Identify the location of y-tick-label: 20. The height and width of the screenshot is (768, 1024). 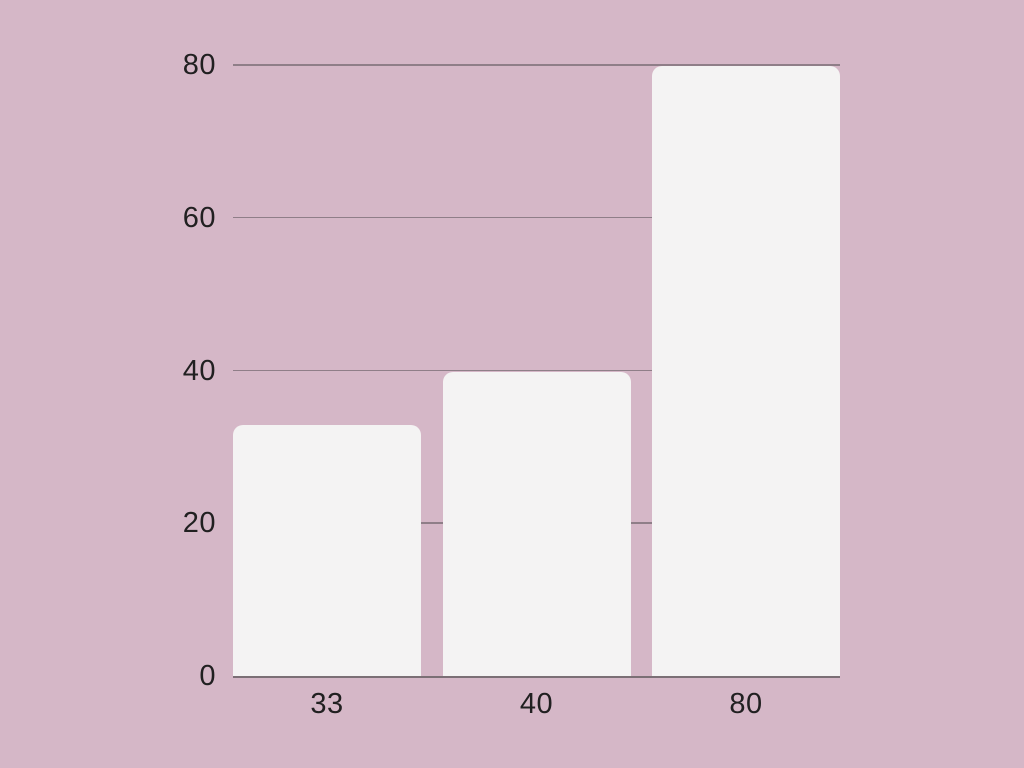
(199, 523).